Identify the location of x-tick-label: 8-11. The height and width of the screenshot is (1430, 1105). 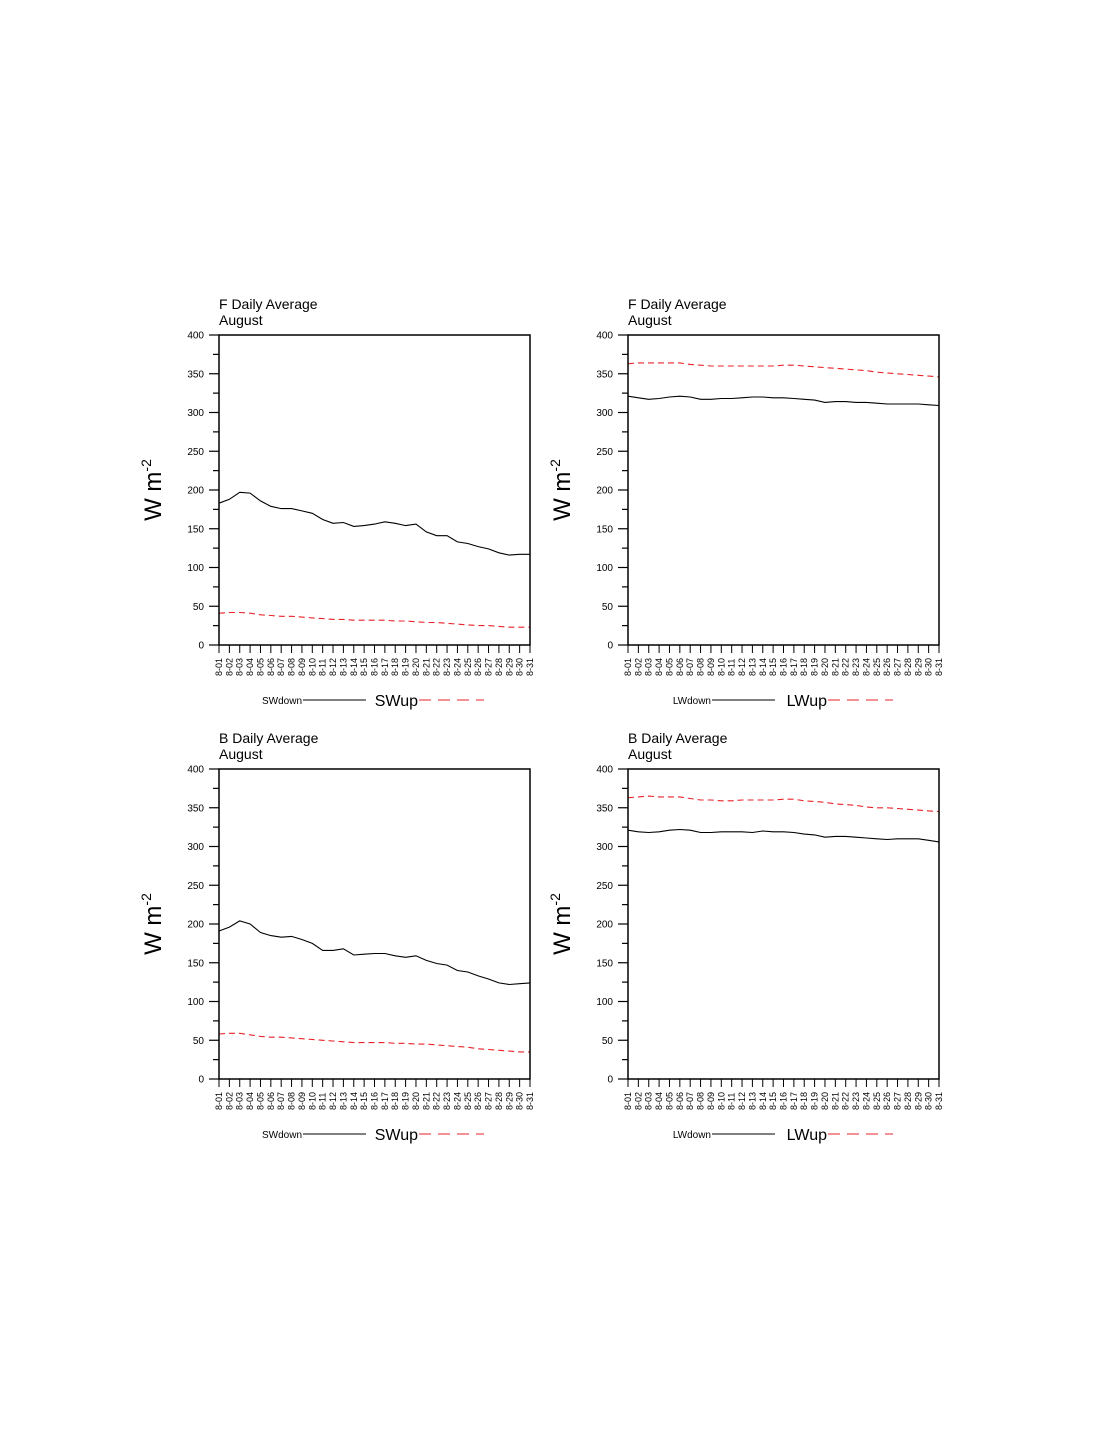
(732, 1101).